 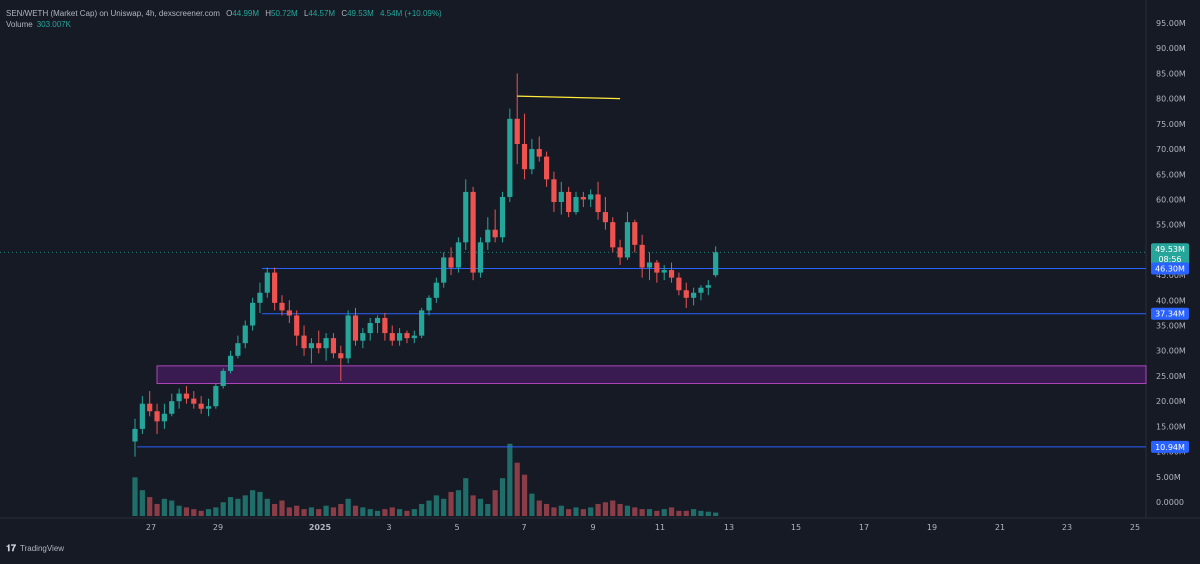 I want to click on x-tick-label: 15, so click(x=796, y=527).